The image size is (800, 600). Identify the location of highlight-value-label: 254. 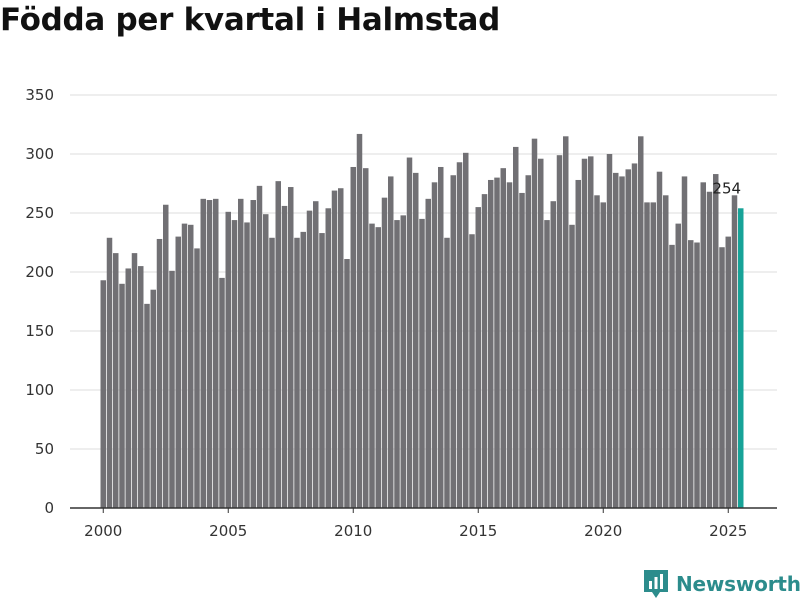
(726, 188).